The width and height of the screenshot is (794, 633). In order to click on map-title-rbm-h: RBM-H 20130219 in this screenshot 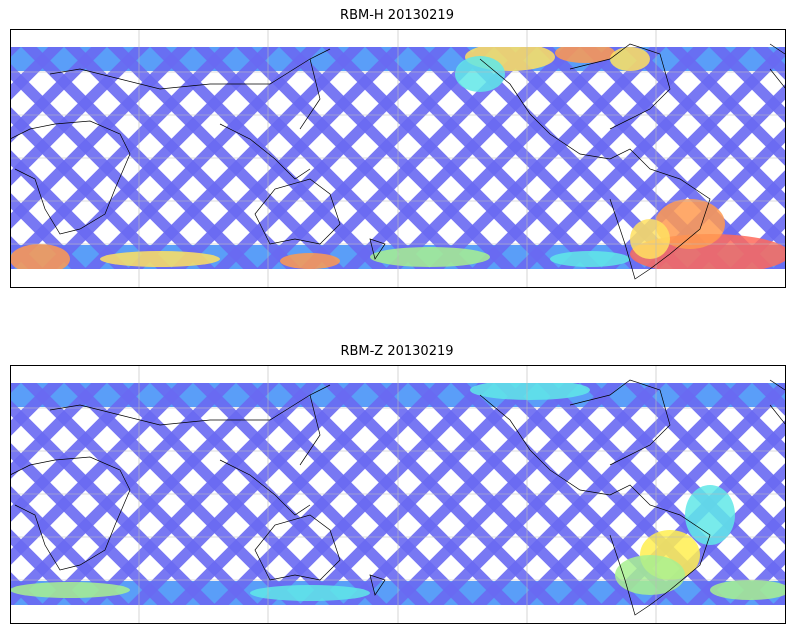, I will do `click(397, 15)`.